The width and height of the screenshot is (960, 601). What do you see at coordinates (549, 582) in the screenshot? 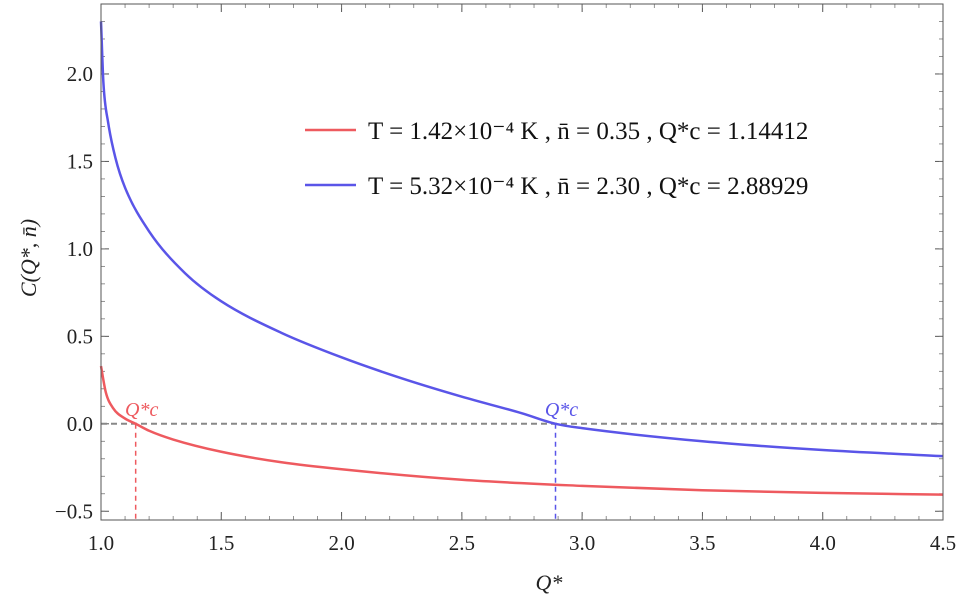
I see `x-axis-title: Q*` at bounding box center [549, 582].